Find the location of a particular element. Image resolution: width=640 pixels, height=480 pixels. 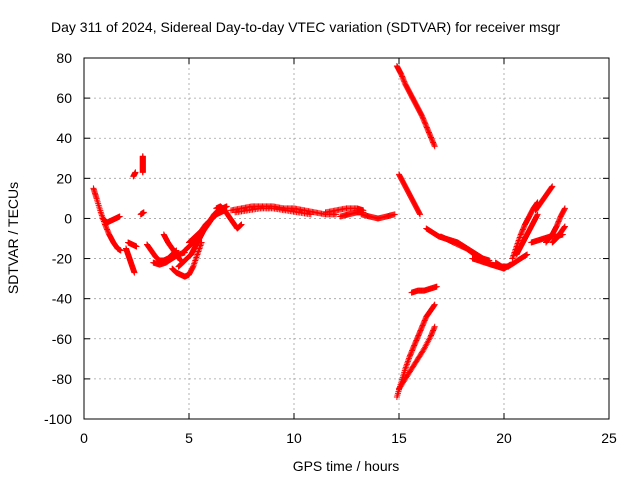

x-tick-label: 15 is located at coordinates (399, 438).